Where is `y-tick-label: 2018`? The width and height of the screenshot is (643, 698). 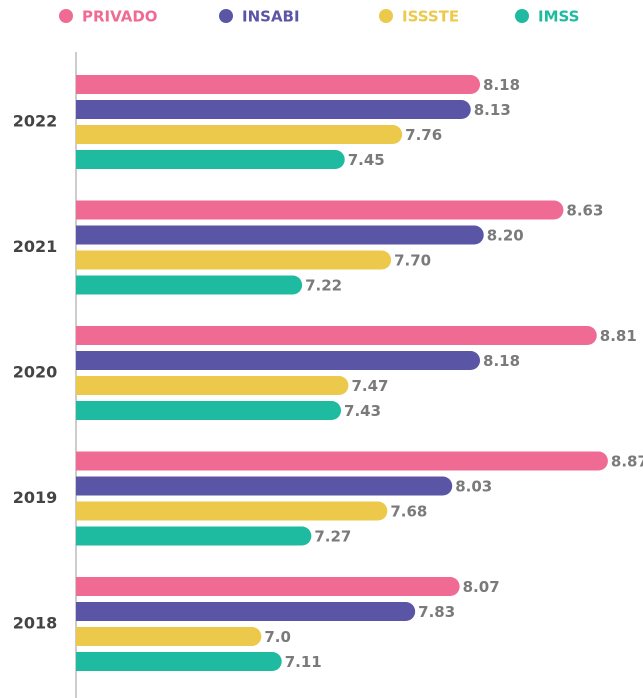 y-tick-label: 2018 is located at coordinates (35, 623).